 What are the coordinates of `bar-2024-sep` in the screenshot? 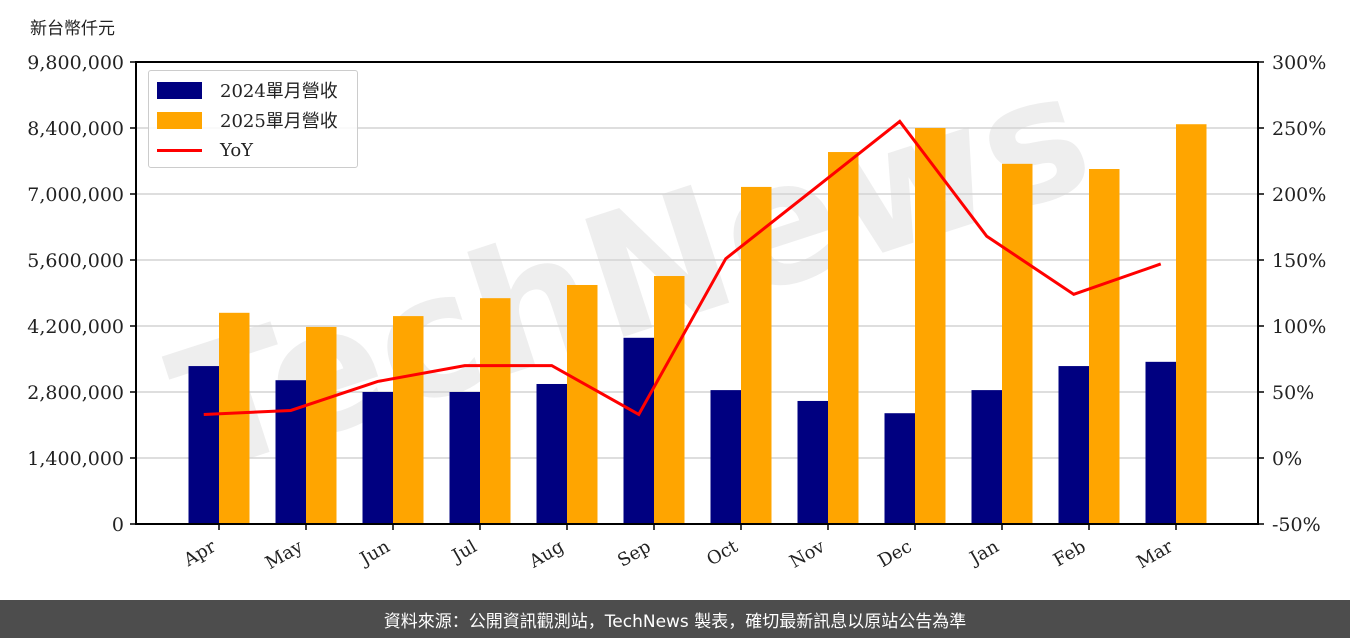 It's located at (638, 430).